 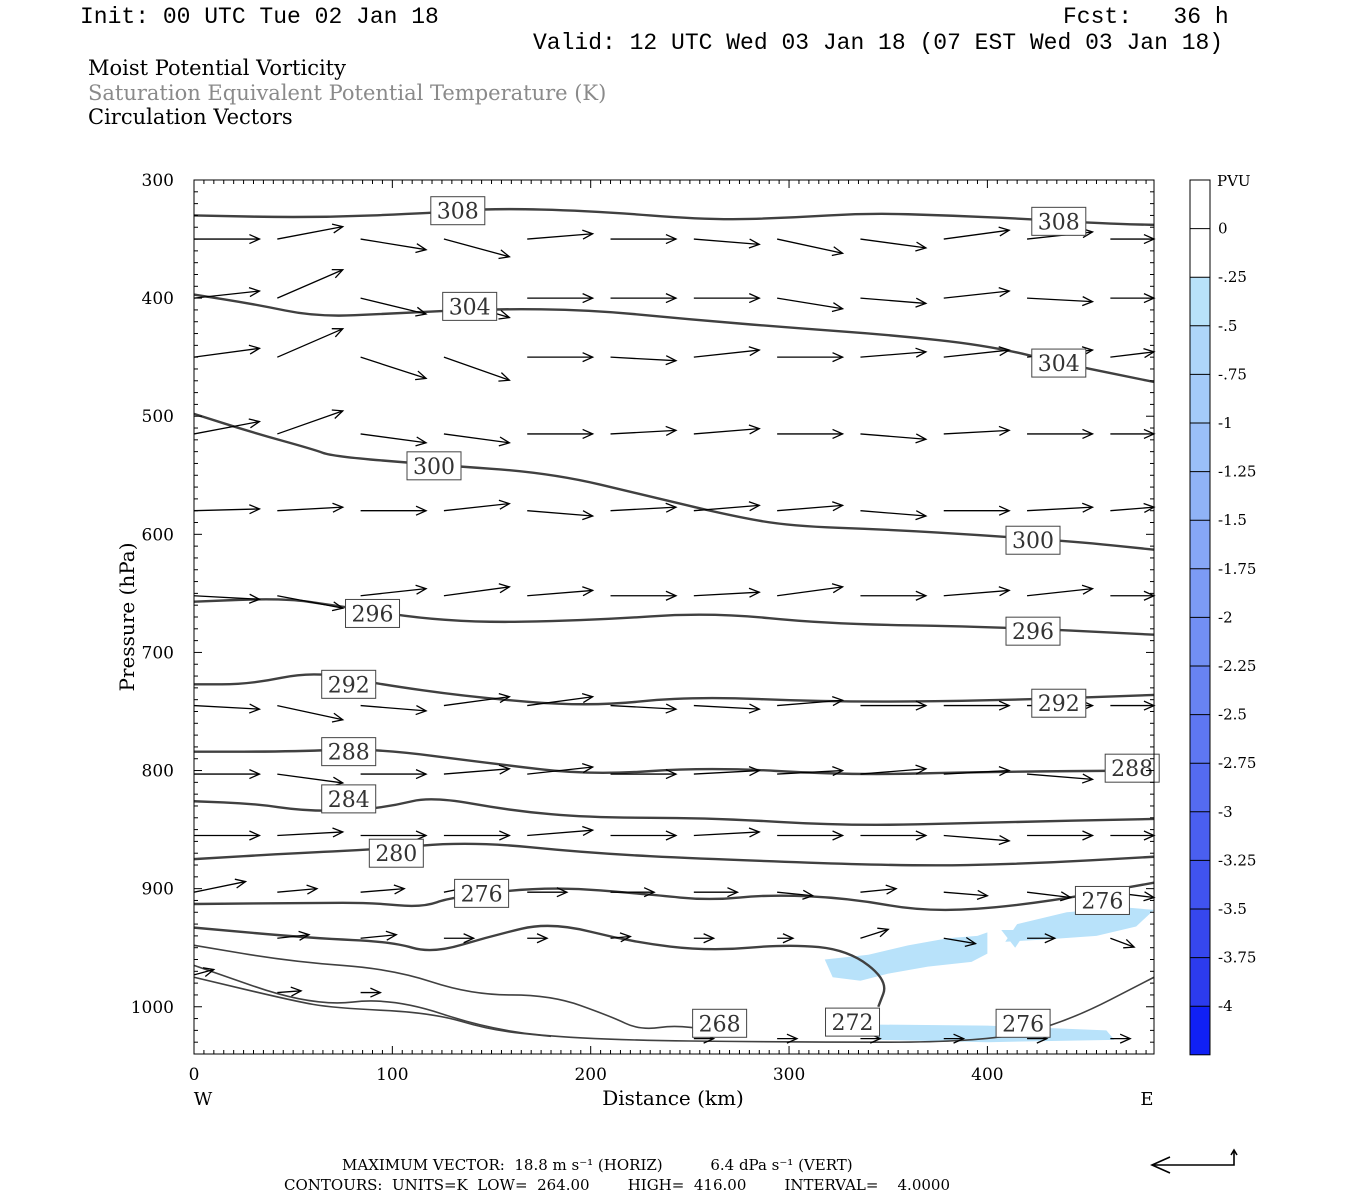 I want to click on contour-label: 276, so click(x=482, y=893).